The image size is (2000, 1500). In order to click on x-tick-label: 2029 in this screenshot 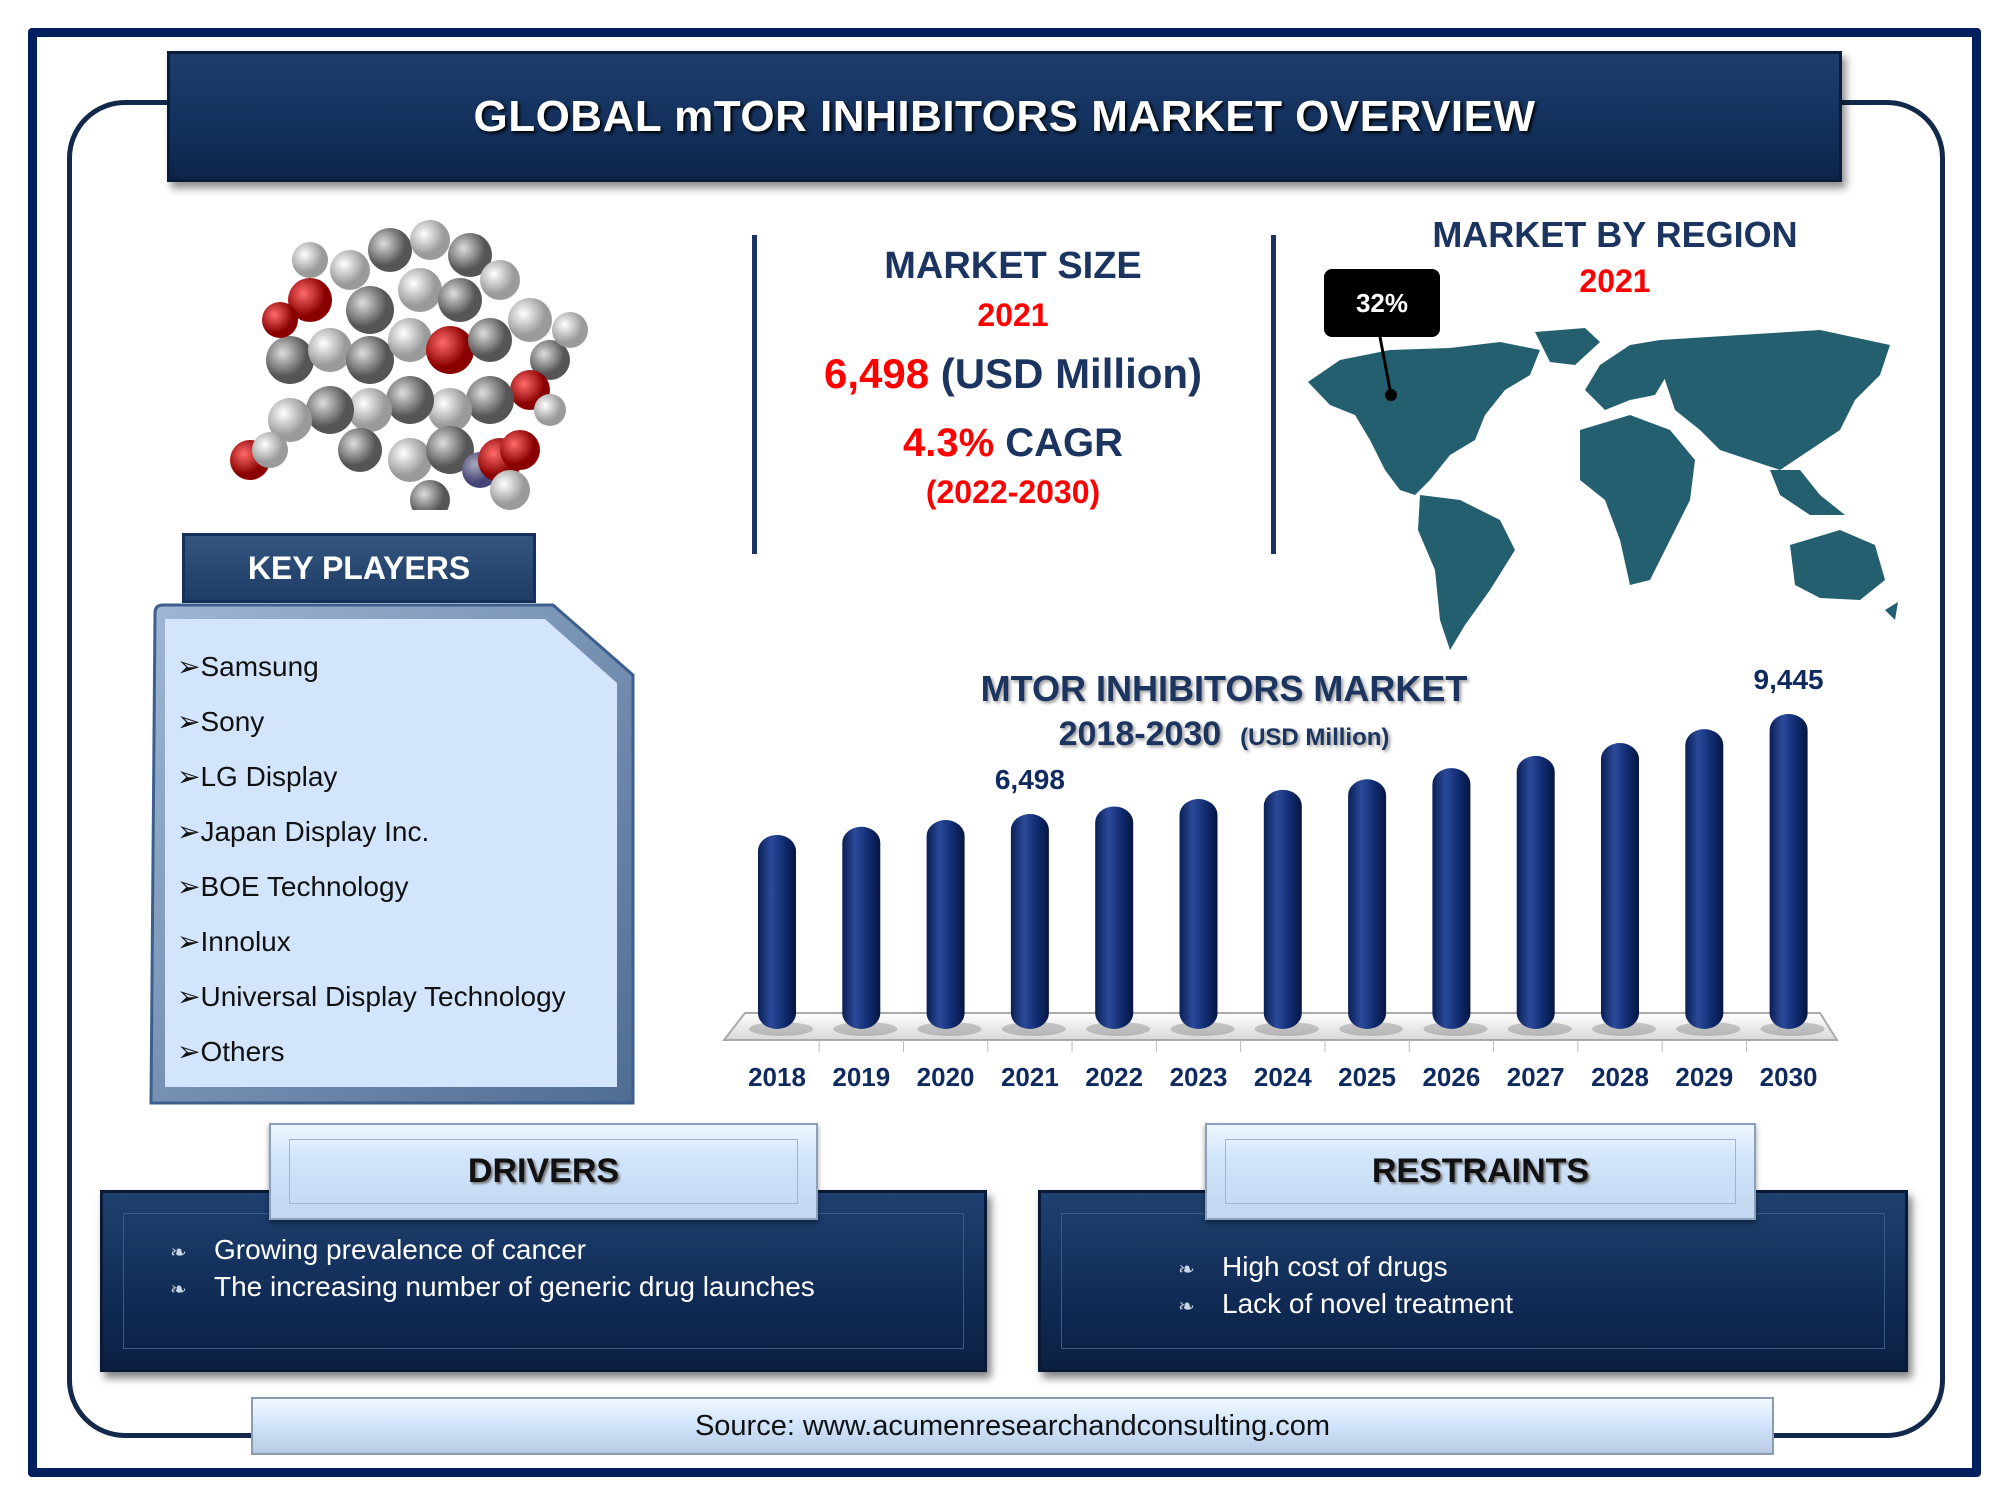, I will do `click(1704, 1077)`.